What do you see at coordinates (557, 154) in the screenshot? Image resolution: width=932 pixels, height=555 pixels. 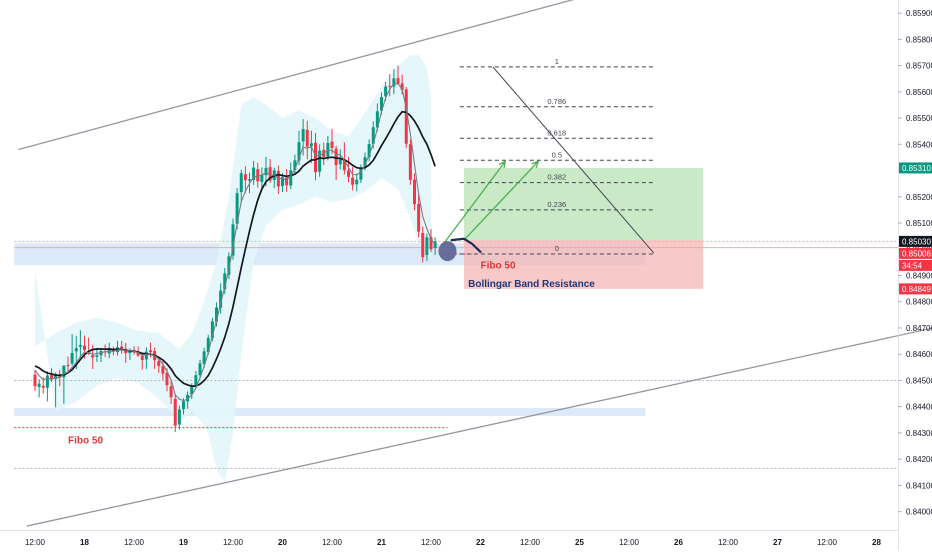 I see `fib-level-label: 0.5` at bounding box center [557, 154].